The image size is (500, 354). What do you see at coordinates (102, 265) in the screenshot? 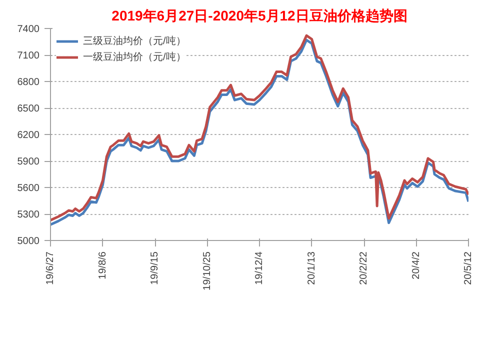
I see `x-tick-label: 19/8/6` at bounding box center [102, 265].